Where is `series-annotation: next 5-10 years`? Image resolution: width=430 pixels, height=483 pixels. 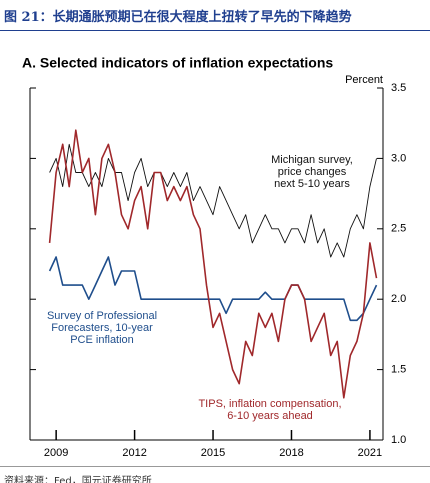 series-annotation: next 5-10 years is located at coordinates (312, 184).